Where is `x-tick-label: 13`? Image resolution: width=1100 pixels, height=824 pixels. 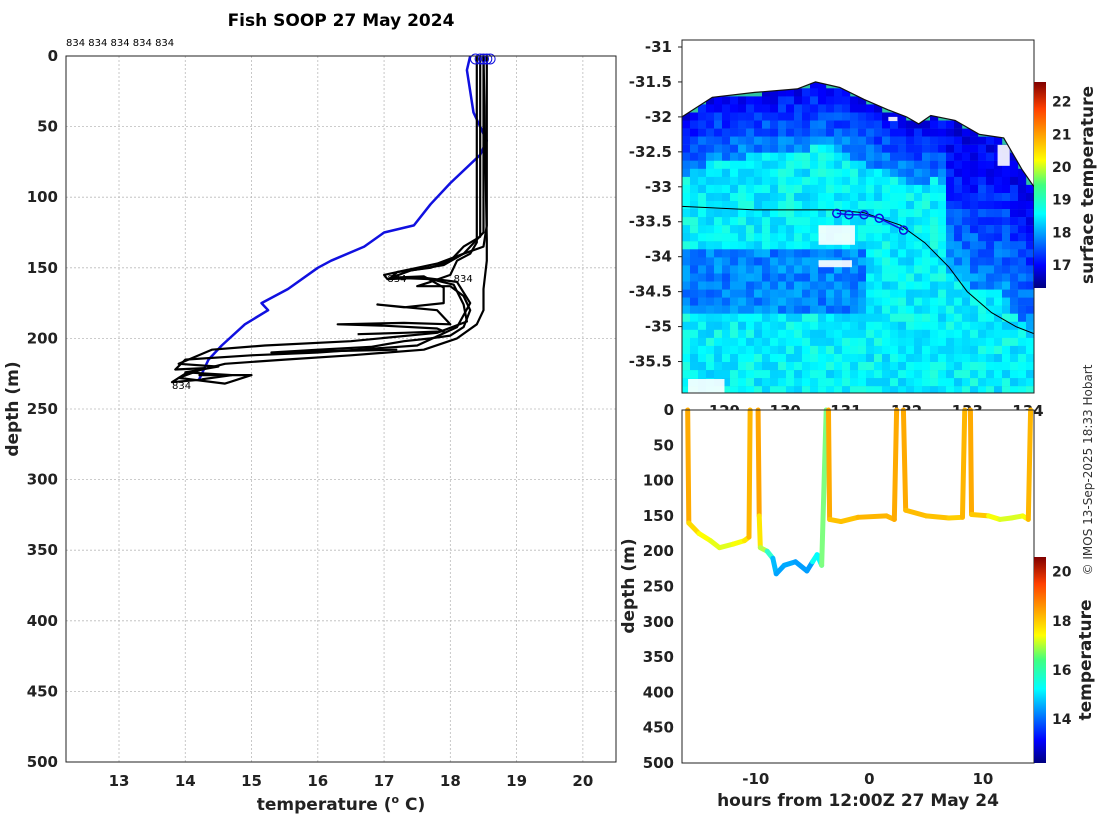
x-tick-label: 13 is located at coordinates (119, 781).